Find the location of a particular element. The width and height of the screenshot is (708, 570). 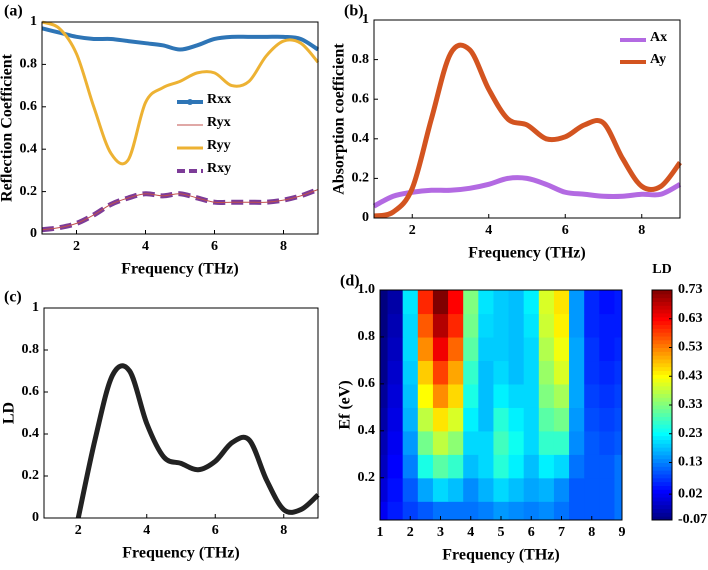

y-axis-label: LD is located at coordinates (9, 413).